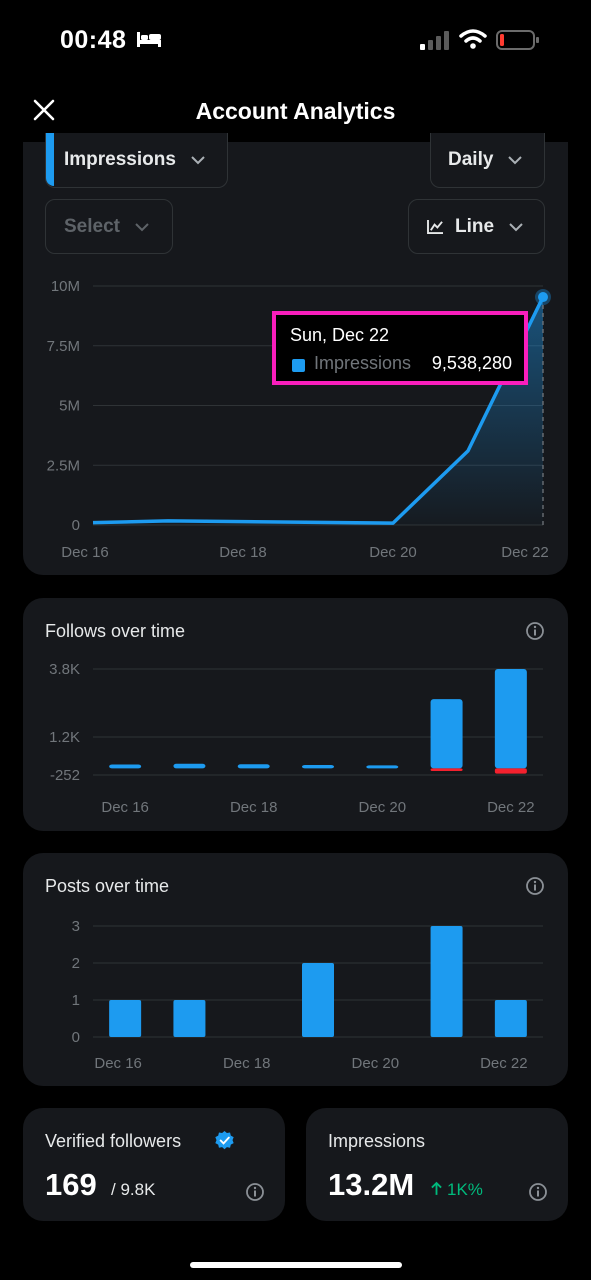  I want to click on impressions-total-value: 13.2M, so click(371, 1184).